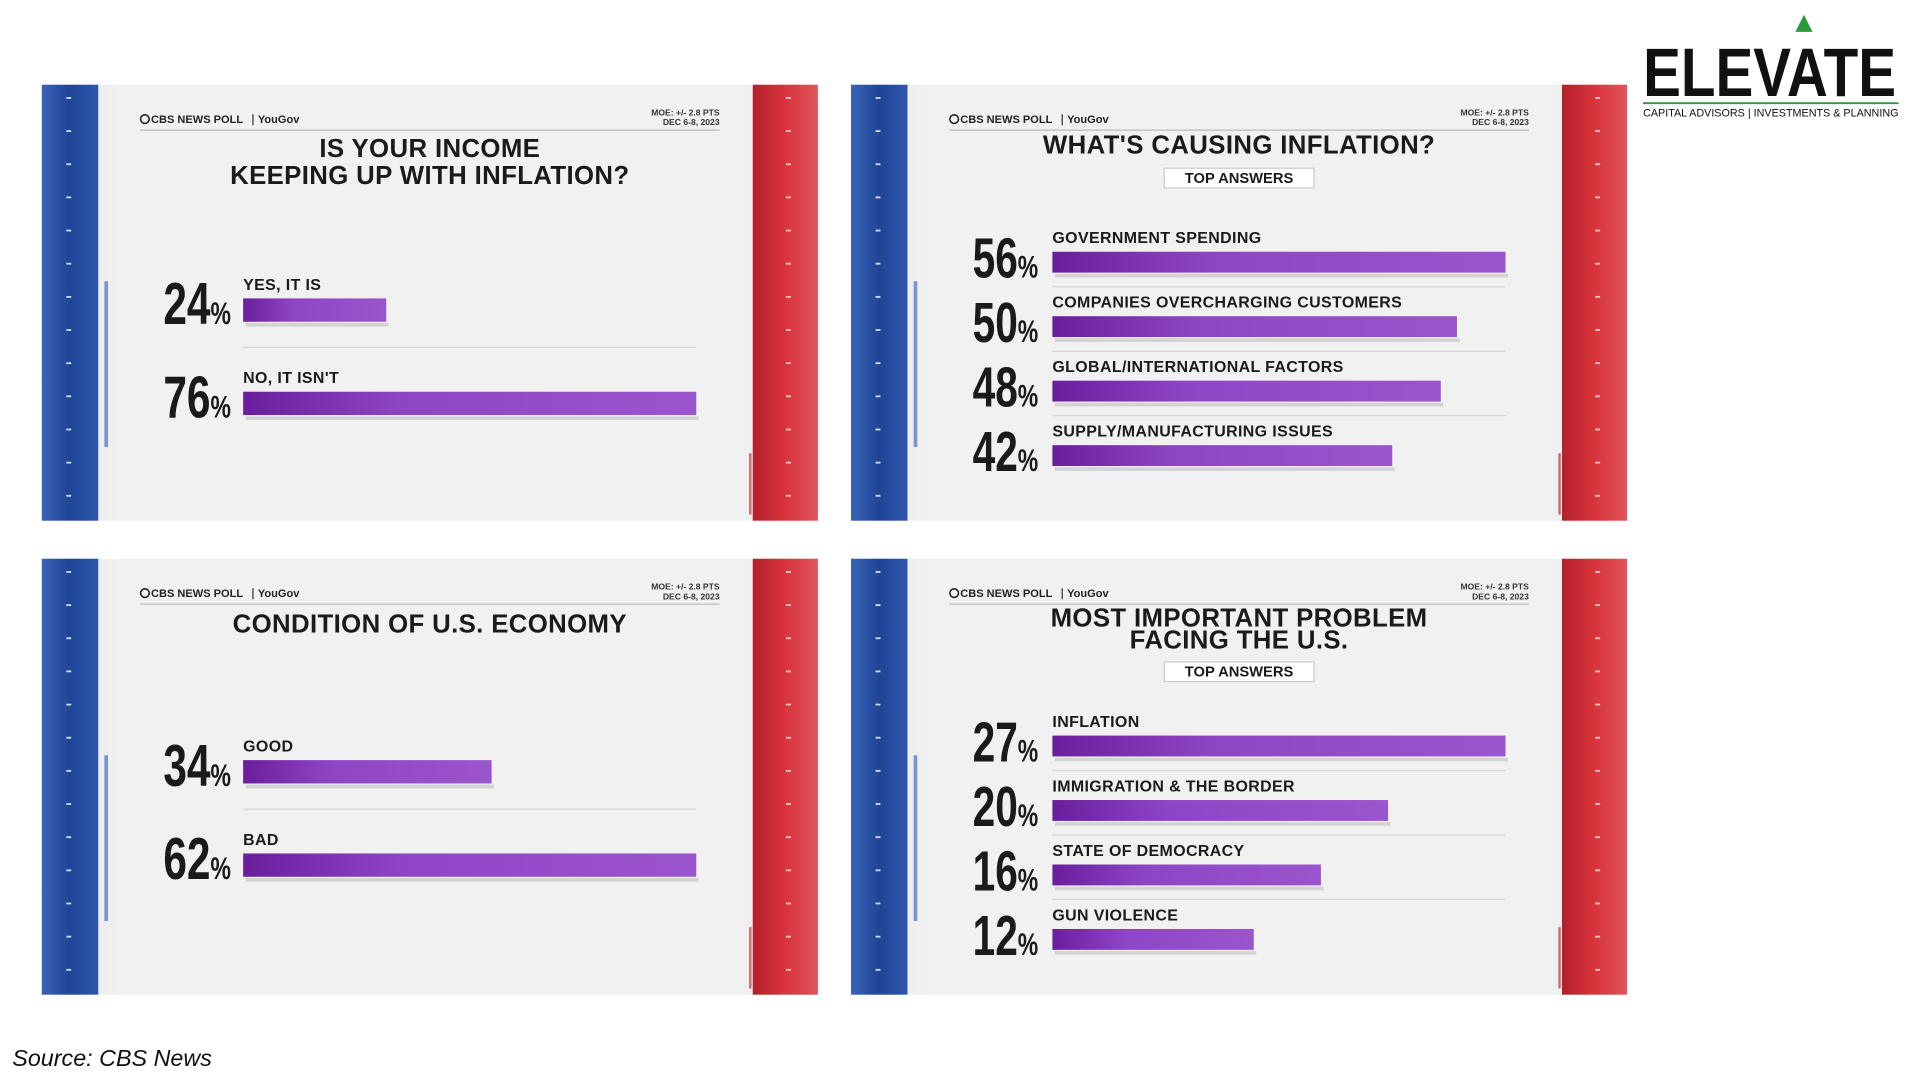  I want to click on category-label: IMMIGRATION & THE BORDER, so click(1173, 786).